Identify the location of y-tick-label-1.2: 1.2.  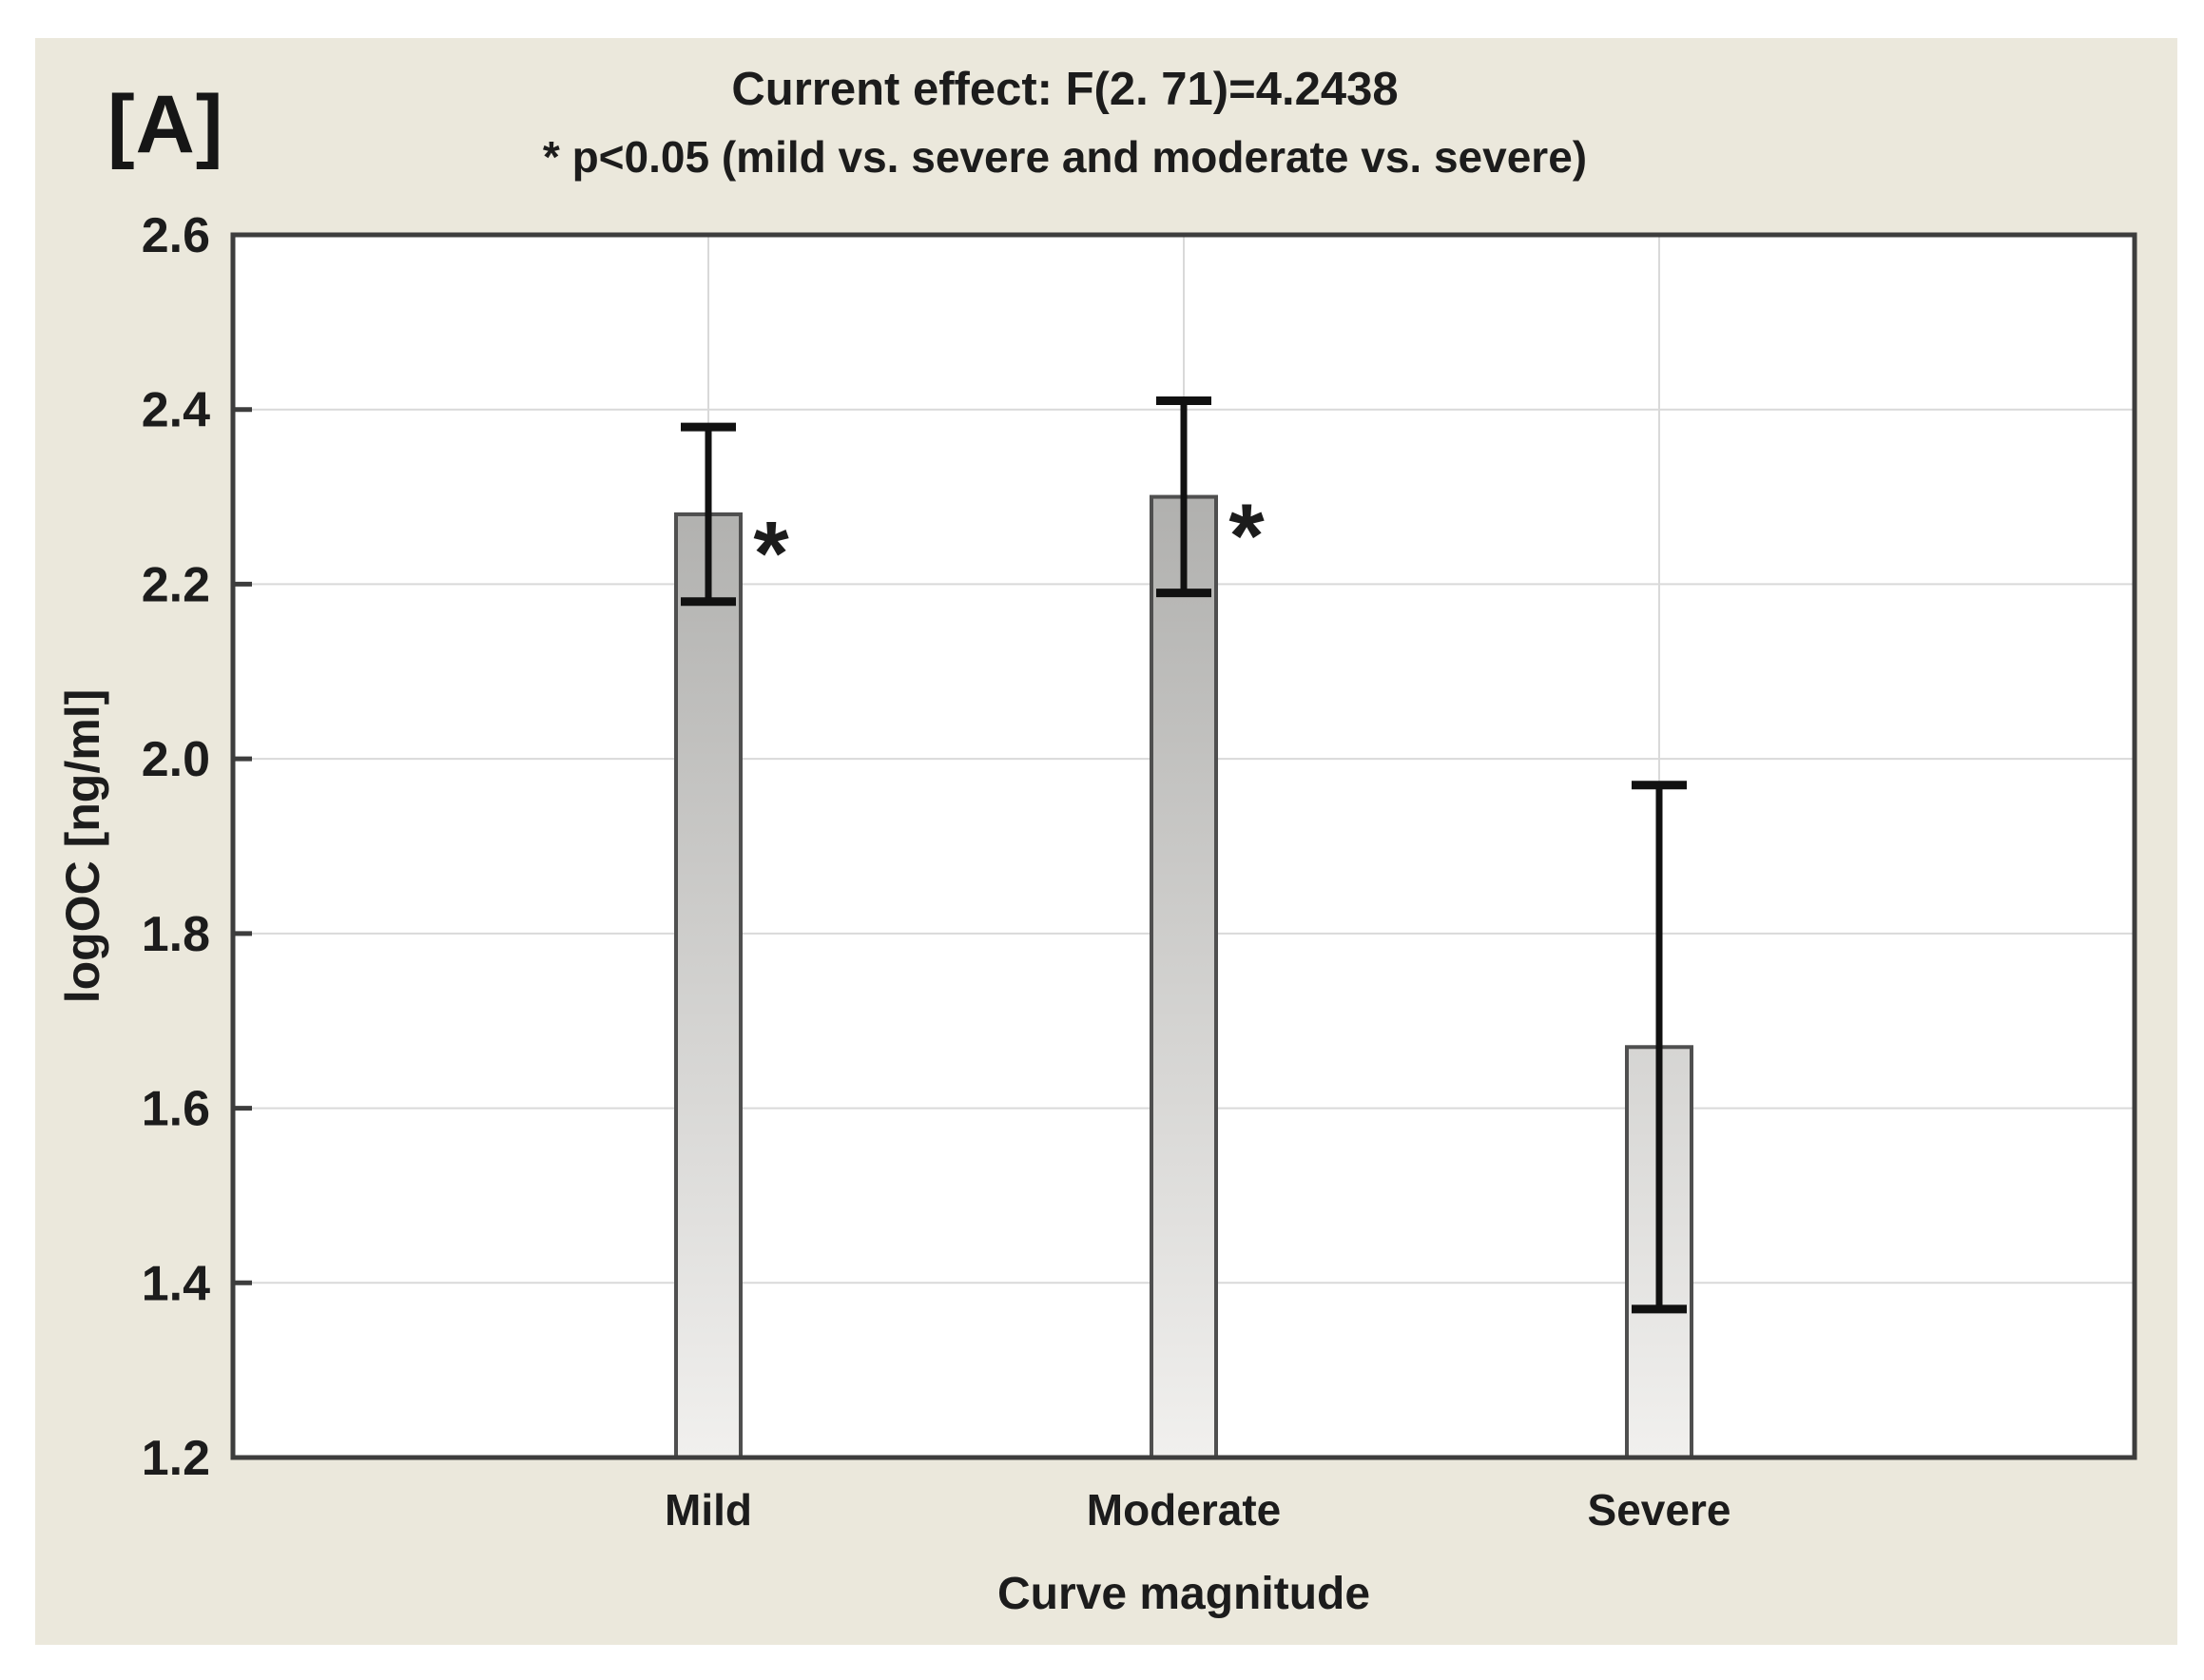
(176, 1458).